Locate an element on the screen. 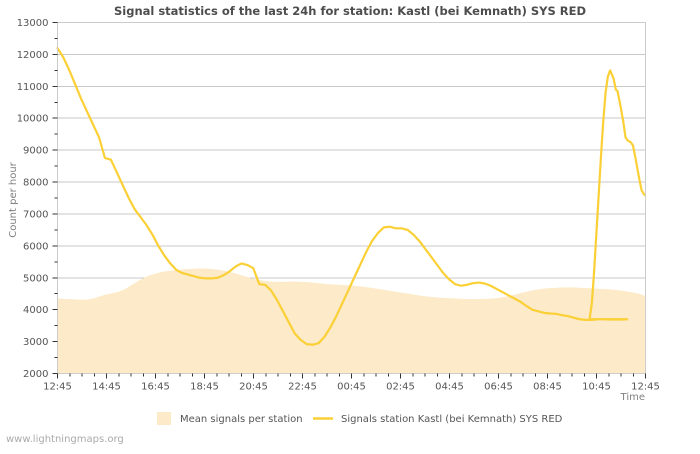 The width and height of the screenshot is (700, 454). y-tick-label: 11000 is located at coordinates (33, 87).